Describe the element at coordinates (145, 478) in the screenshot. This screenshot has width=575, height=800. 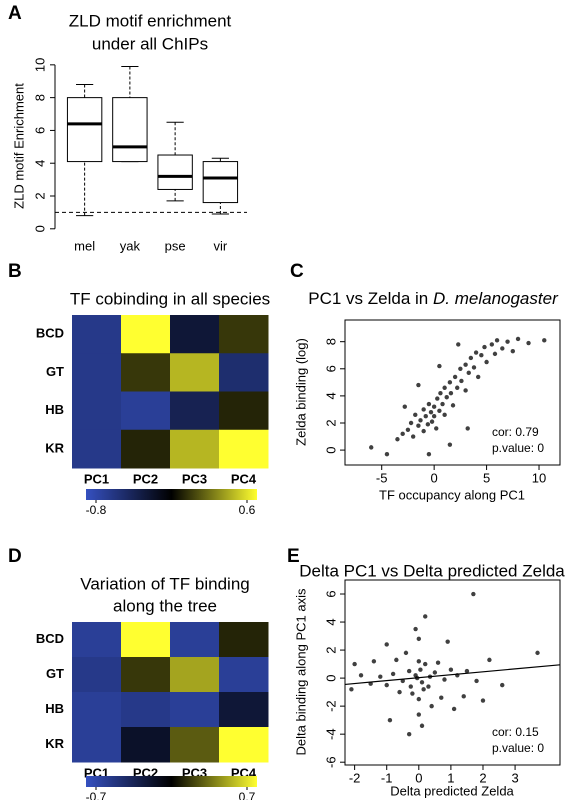
I see `column-label: PC2` at that location.